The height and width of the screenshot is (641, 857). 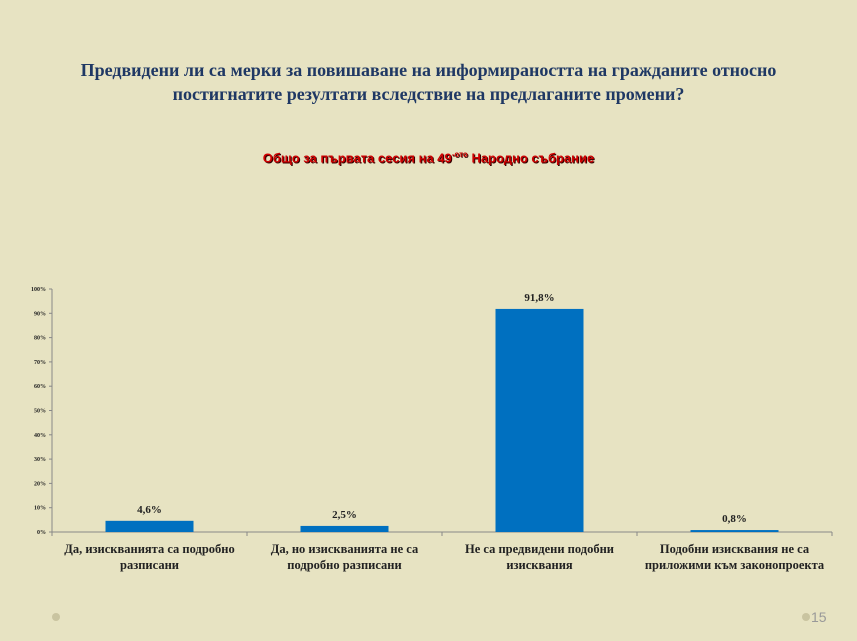 What do you see at coordinates (149, 510) in the screenshot?
I see `value-label: 4,6%` at bounding box center [149, 510].